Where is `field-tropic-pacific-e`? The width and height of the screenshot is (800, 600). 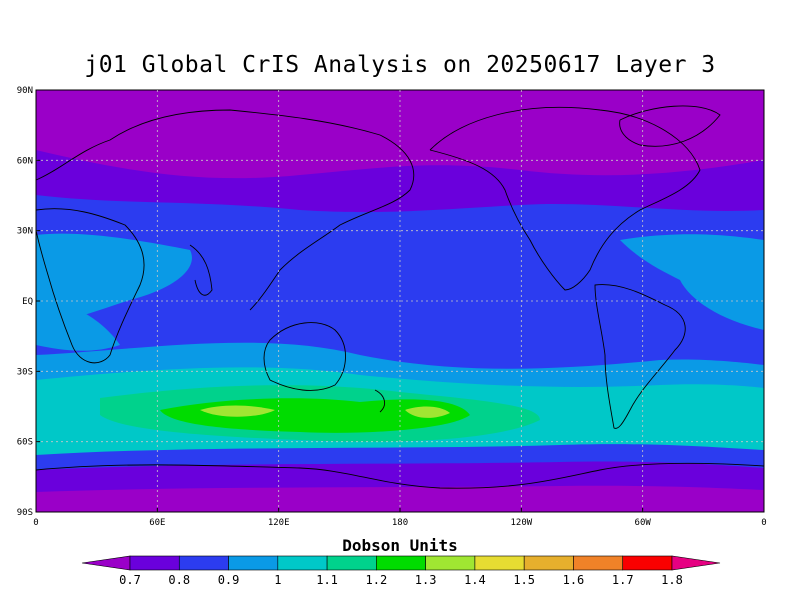
field-tropic-pacific-e is located at coordinates (692, 282).